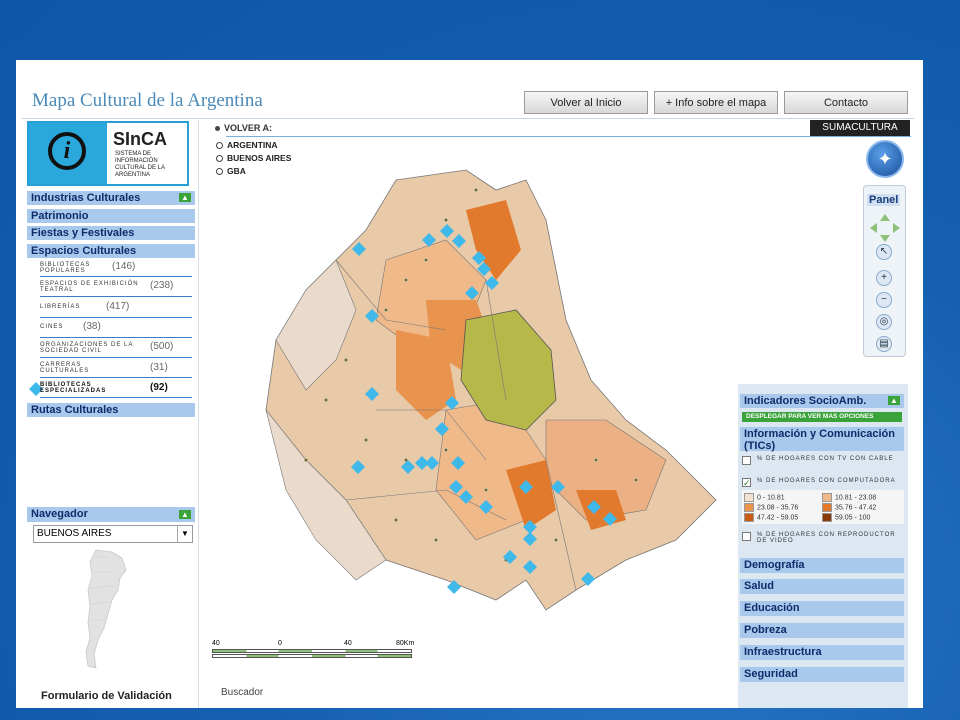  Describe the element at coordinates (771, 517) in the screenshot. I see `legend-item: 47.42 - 59.05` at that location.